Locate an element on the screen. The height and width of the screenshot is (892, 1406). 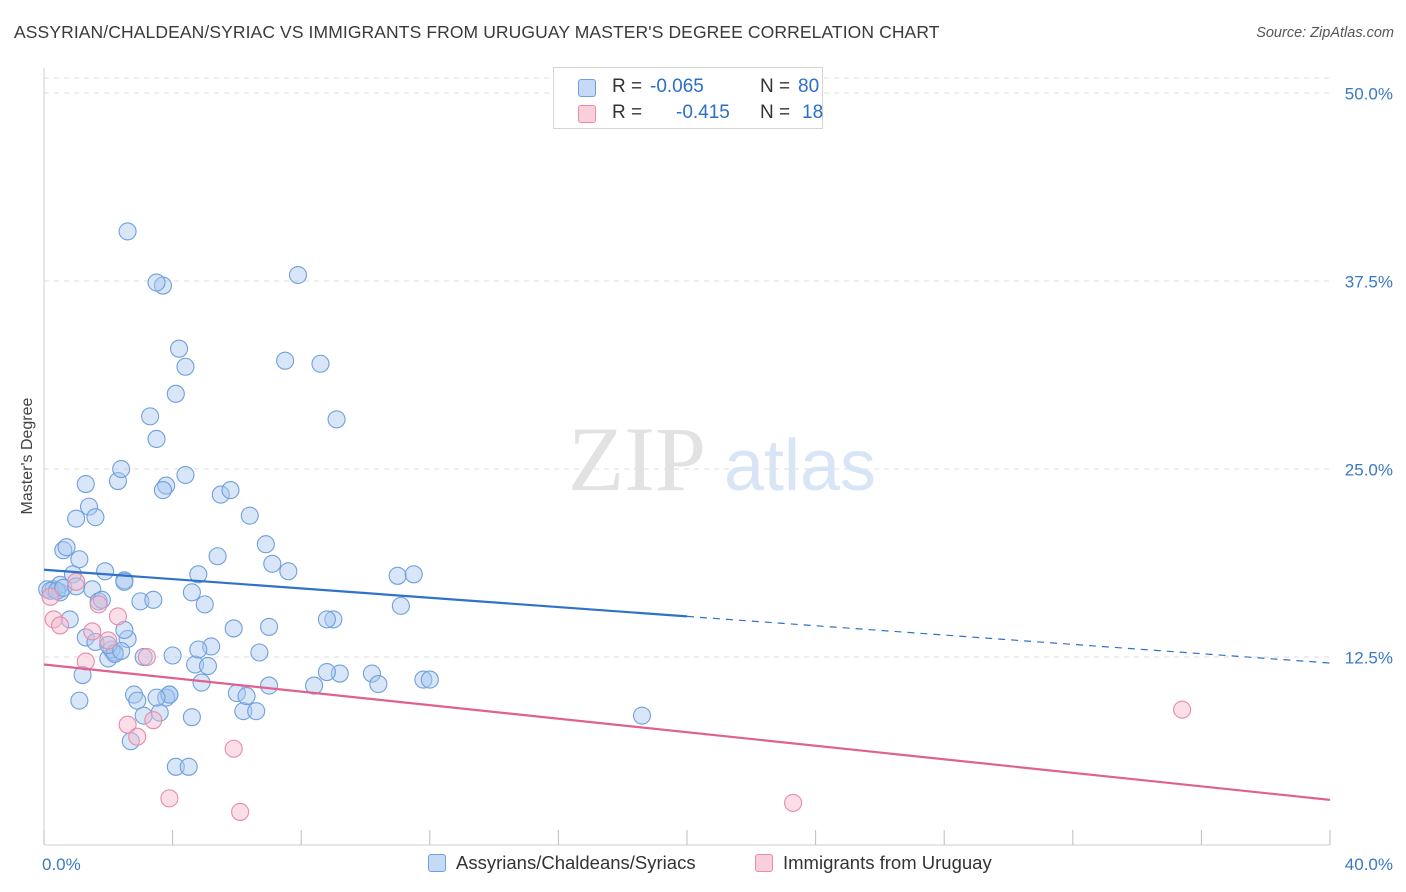
watermark-zip: ZIP is located at coordinates (637, 459).